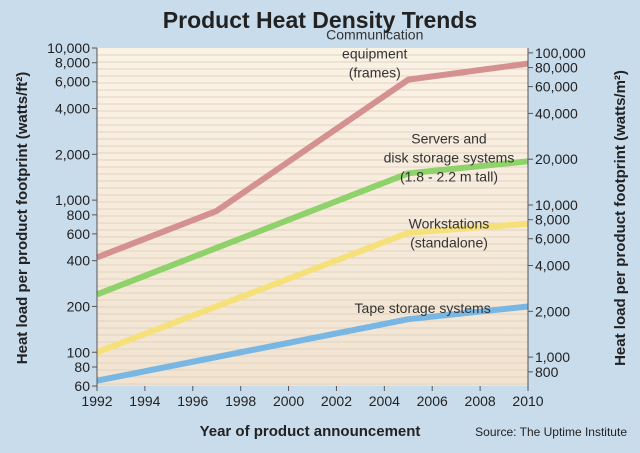 The width and height of the screenshot is (640, 453). Describe the element at coordinates (79, 234) in the screenshot. I see `left-tick-label: 600` at that location.